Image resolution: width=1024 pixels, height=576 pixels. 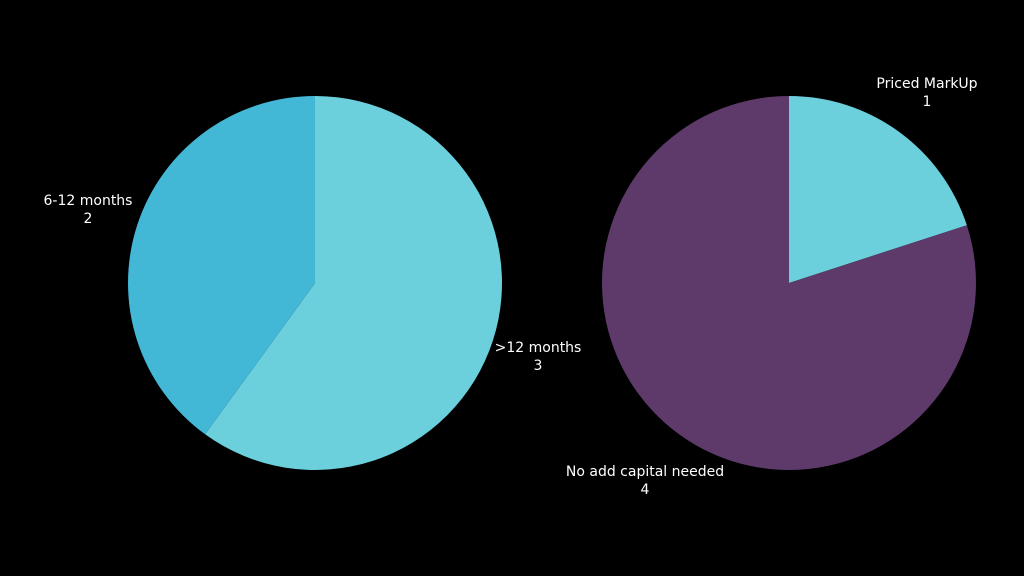 I want to click on slice-label: 6-12 months, so click(x=88, y=201).